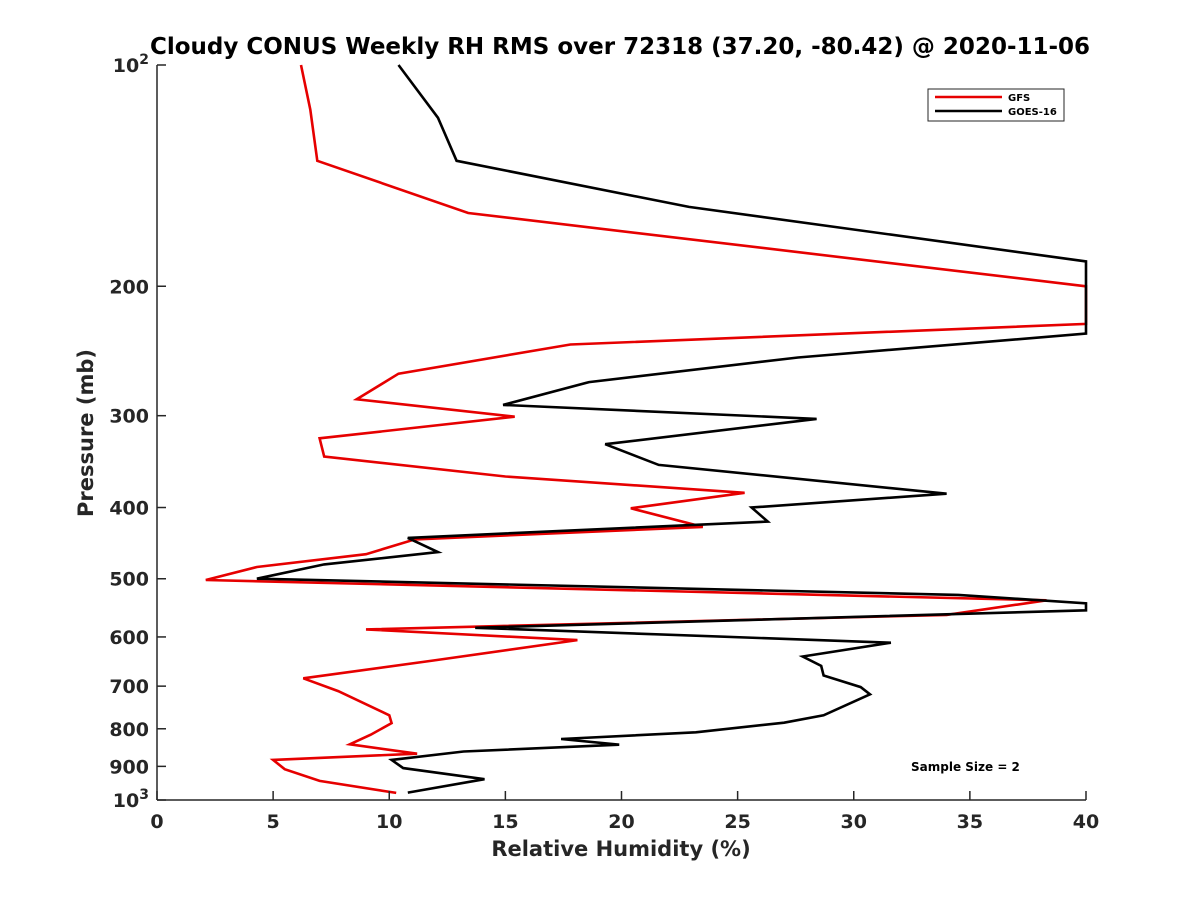 The image size is (1200, 900). What do you see at coordinates (1032, 112) in the screenshot?
I see `legend-label-goes16: GOES-16` at bounding box center [1032, 112].